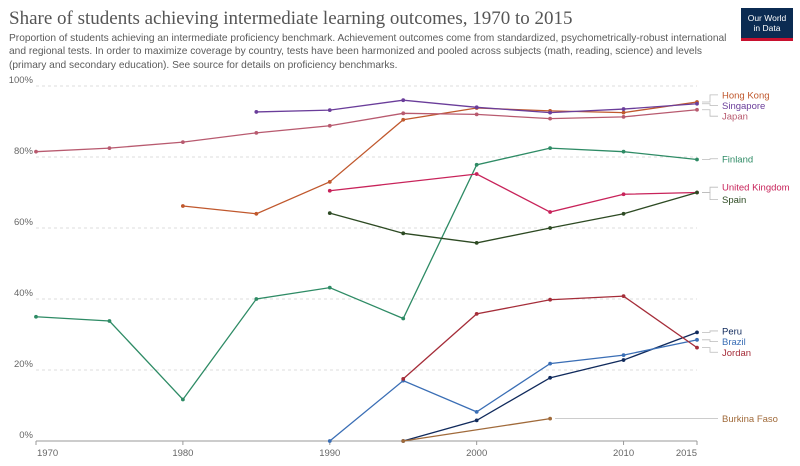  What do you see at coordinates (513, 217) in the screenshot?
I see `series-line-spain` at bounding box center [513, 217].